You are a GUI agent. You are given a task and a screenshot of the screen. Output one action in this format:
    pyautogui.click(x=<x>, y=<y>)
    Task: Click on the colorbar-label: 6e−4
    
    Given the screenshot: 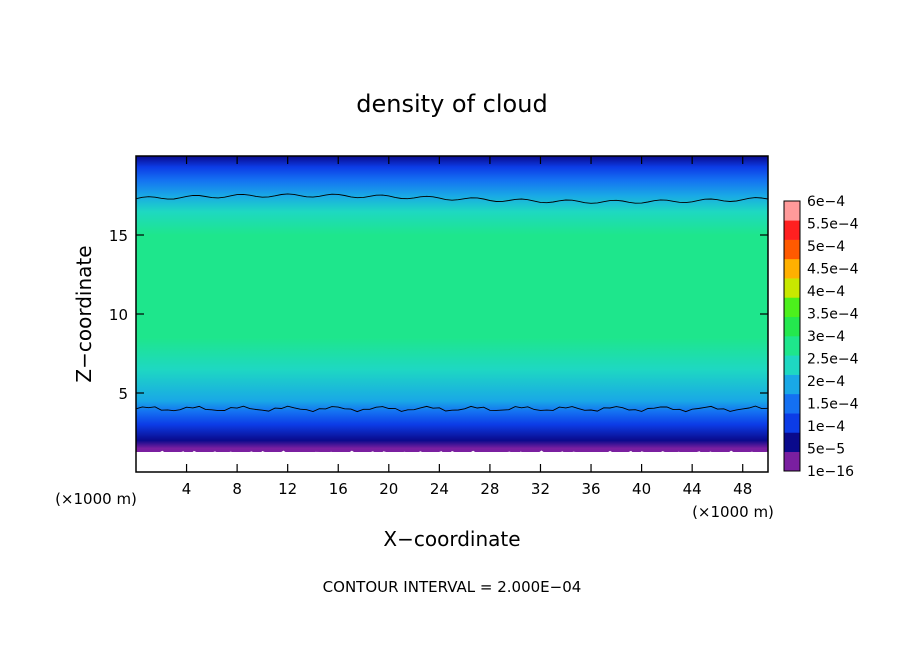 What is the action you would take?
    pyautogui.click(x=826, y=202)
    